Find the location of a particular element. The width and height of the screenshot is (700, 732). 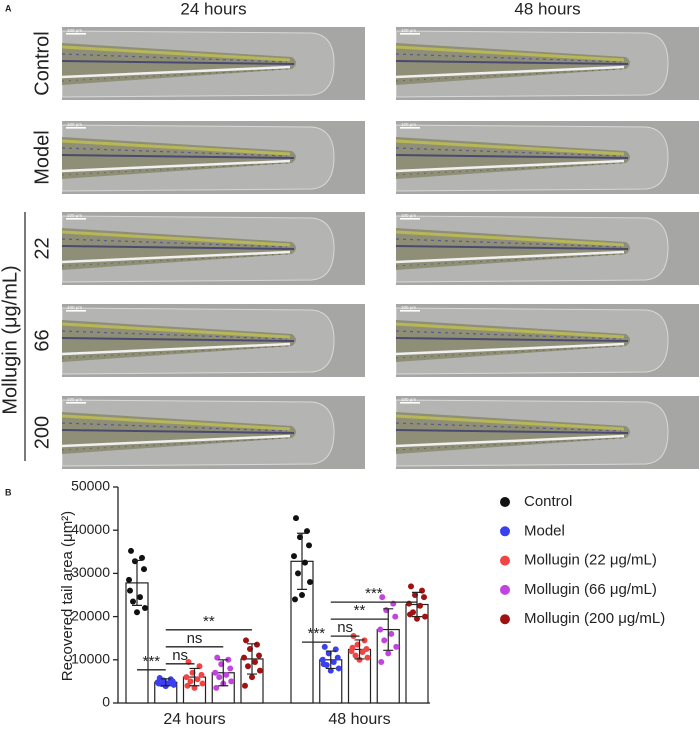

row-label: Model is located at coordinates (42, 157).